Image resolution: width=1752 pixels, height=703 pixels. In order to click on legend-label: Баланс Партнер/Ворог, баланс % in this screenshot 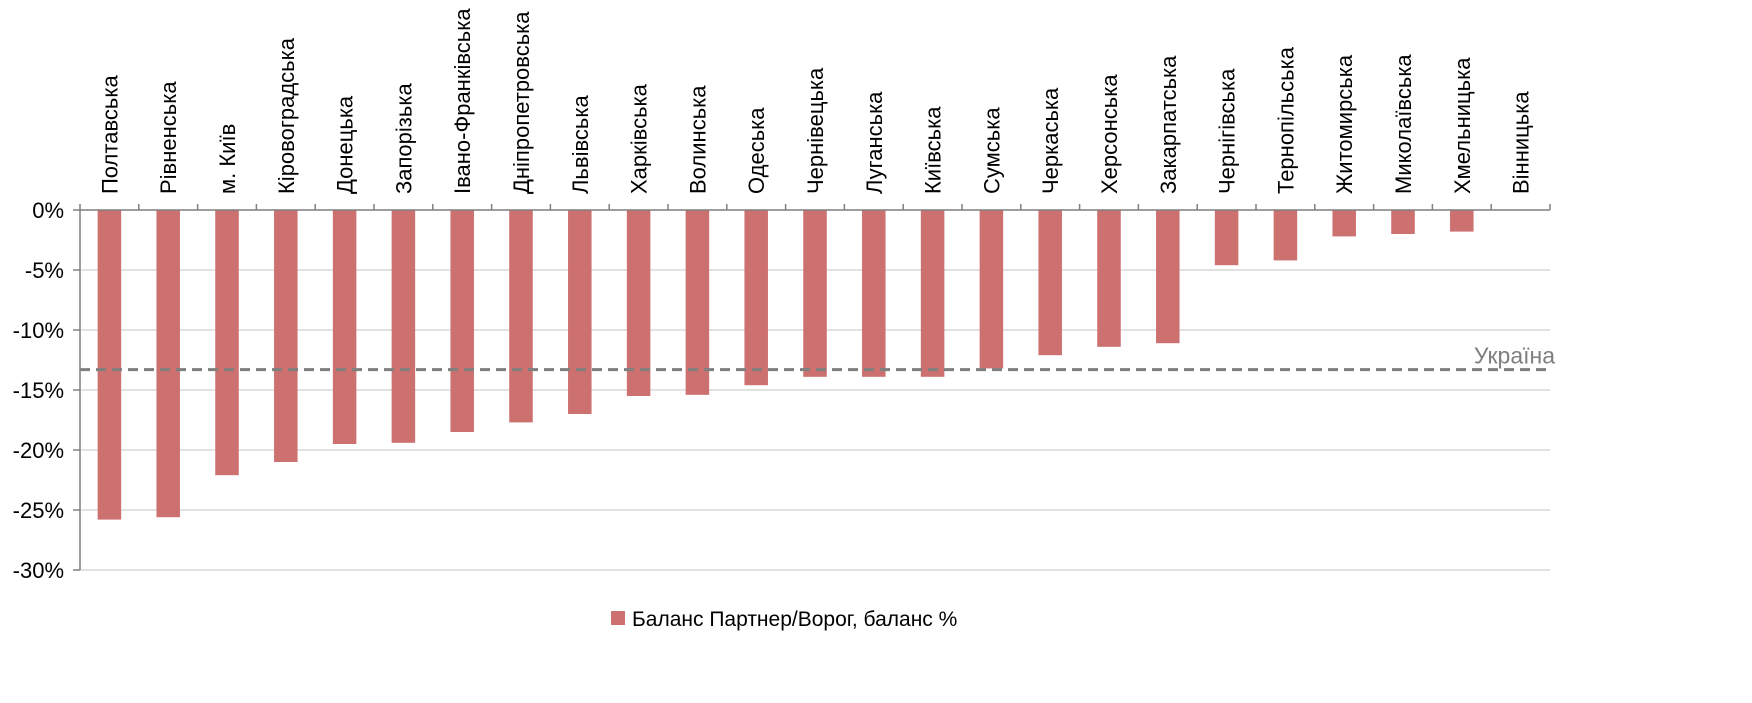, I will do `click(794, 619)`.